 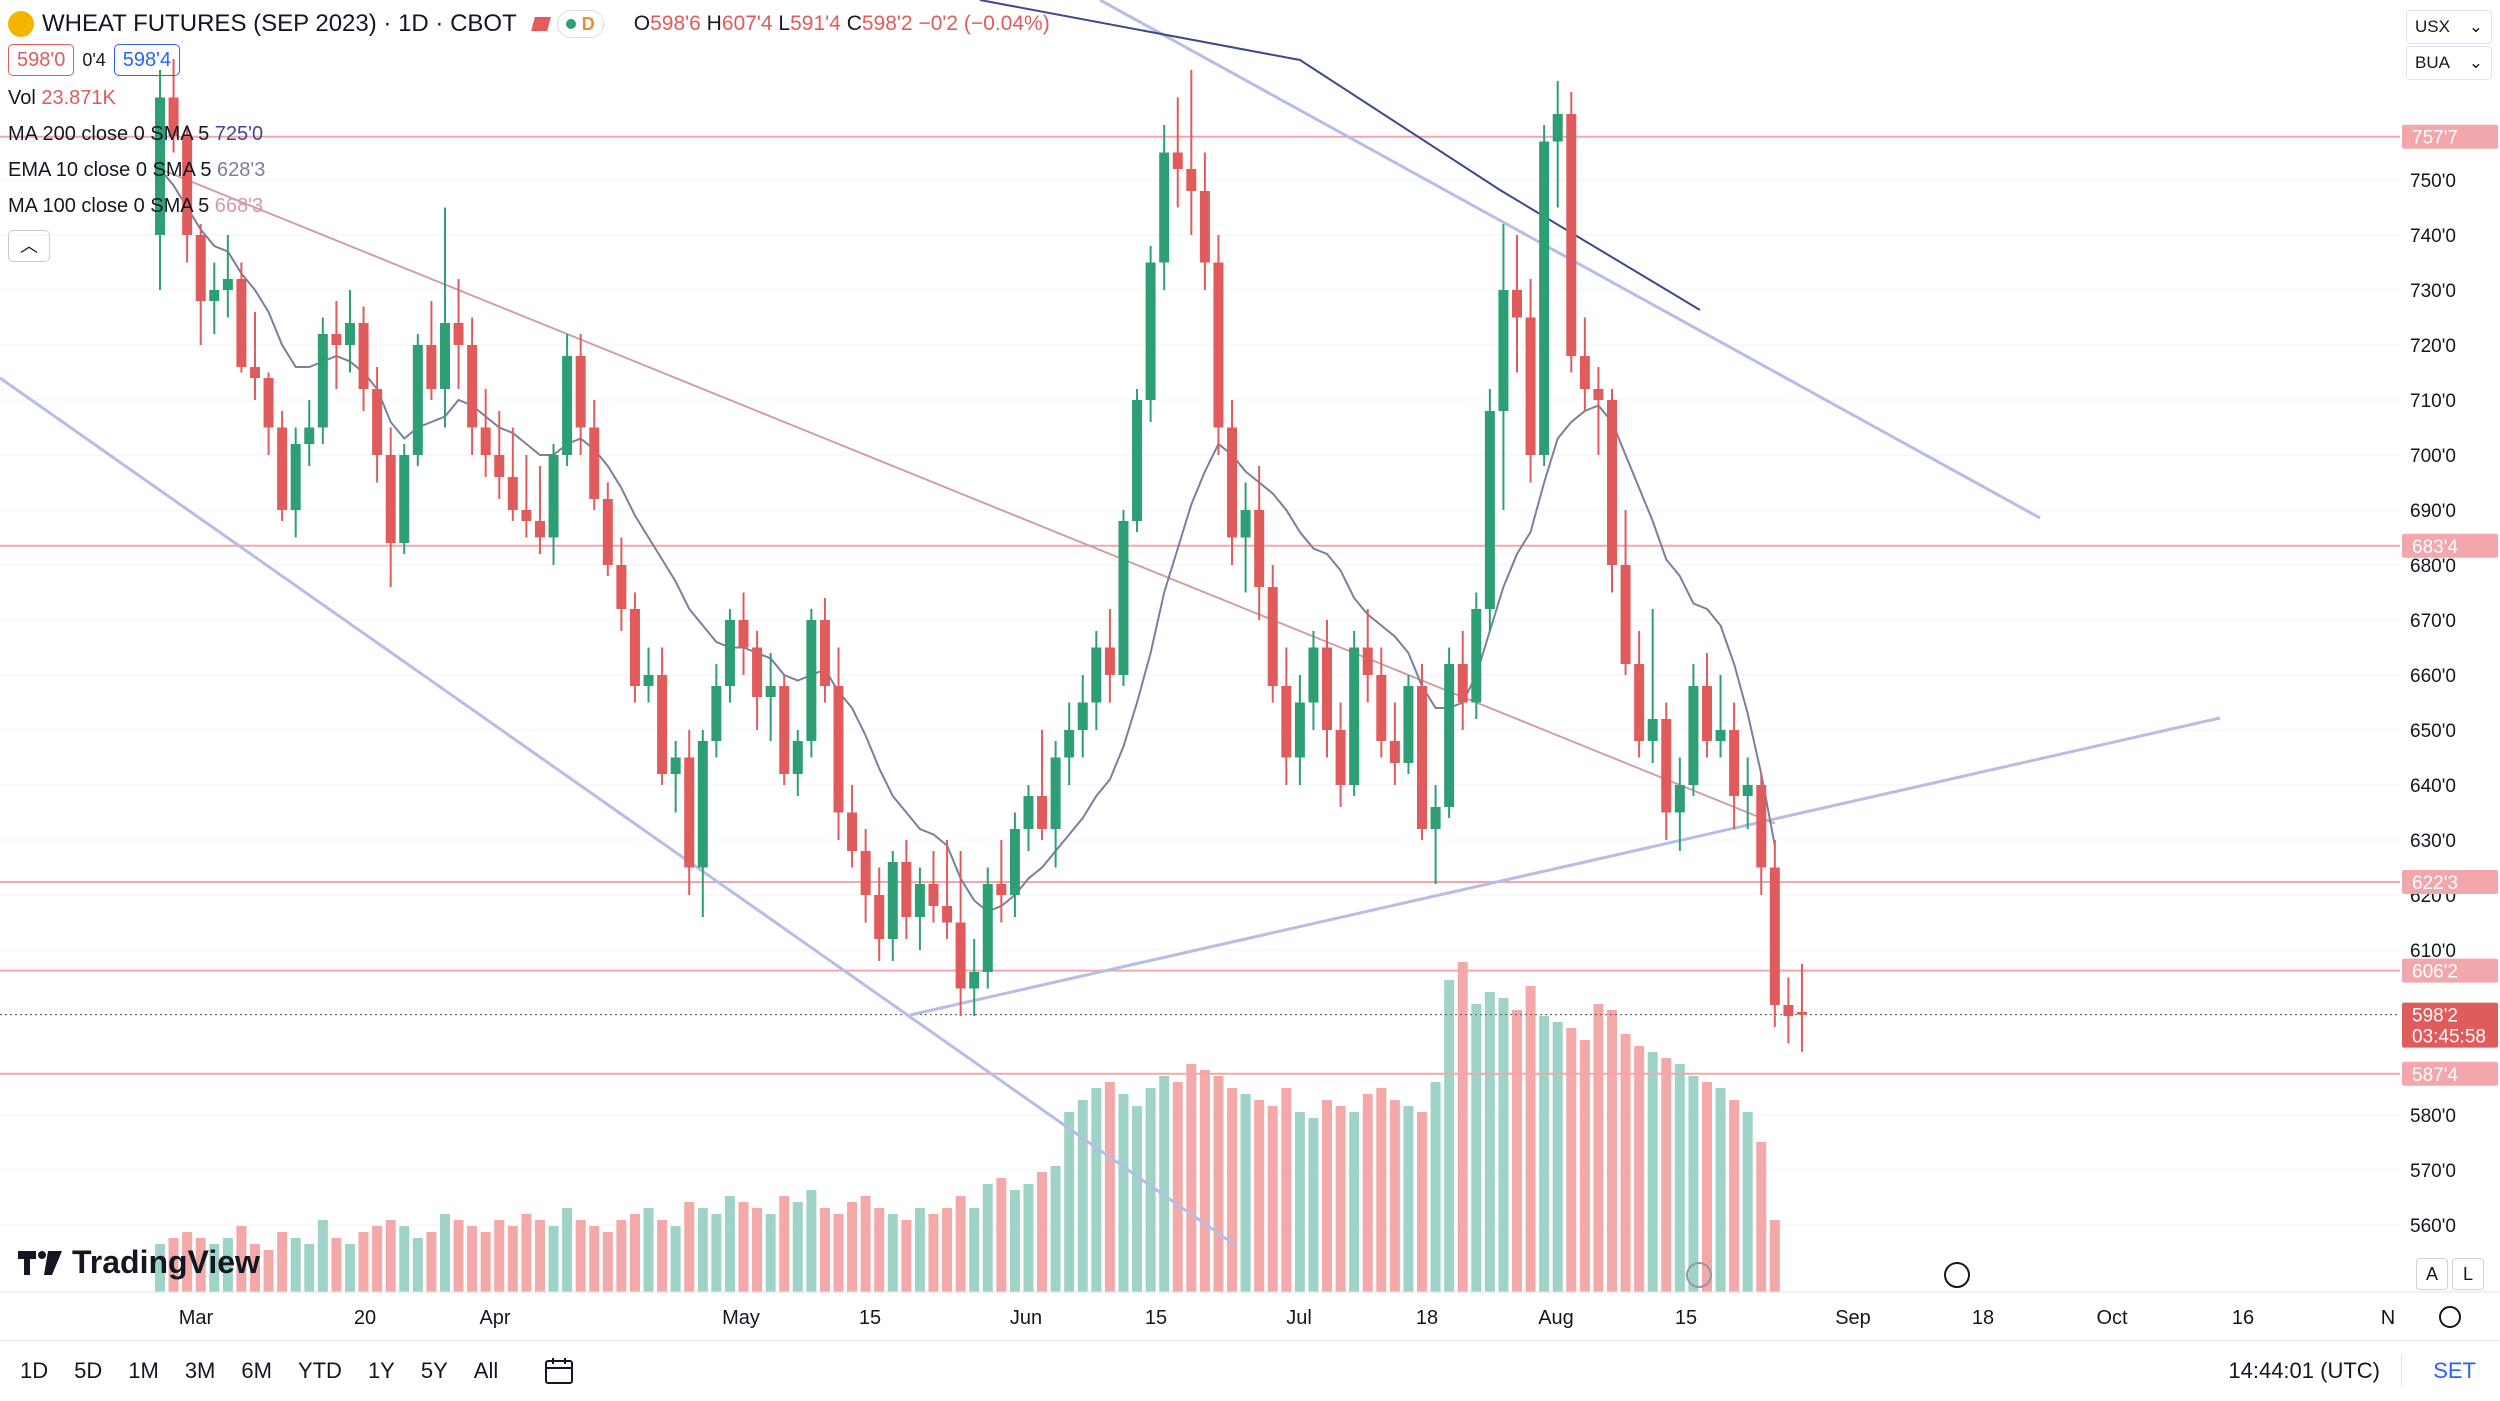 I want to click on currency-select: USX ⌄, so click(x=2449, y=27).